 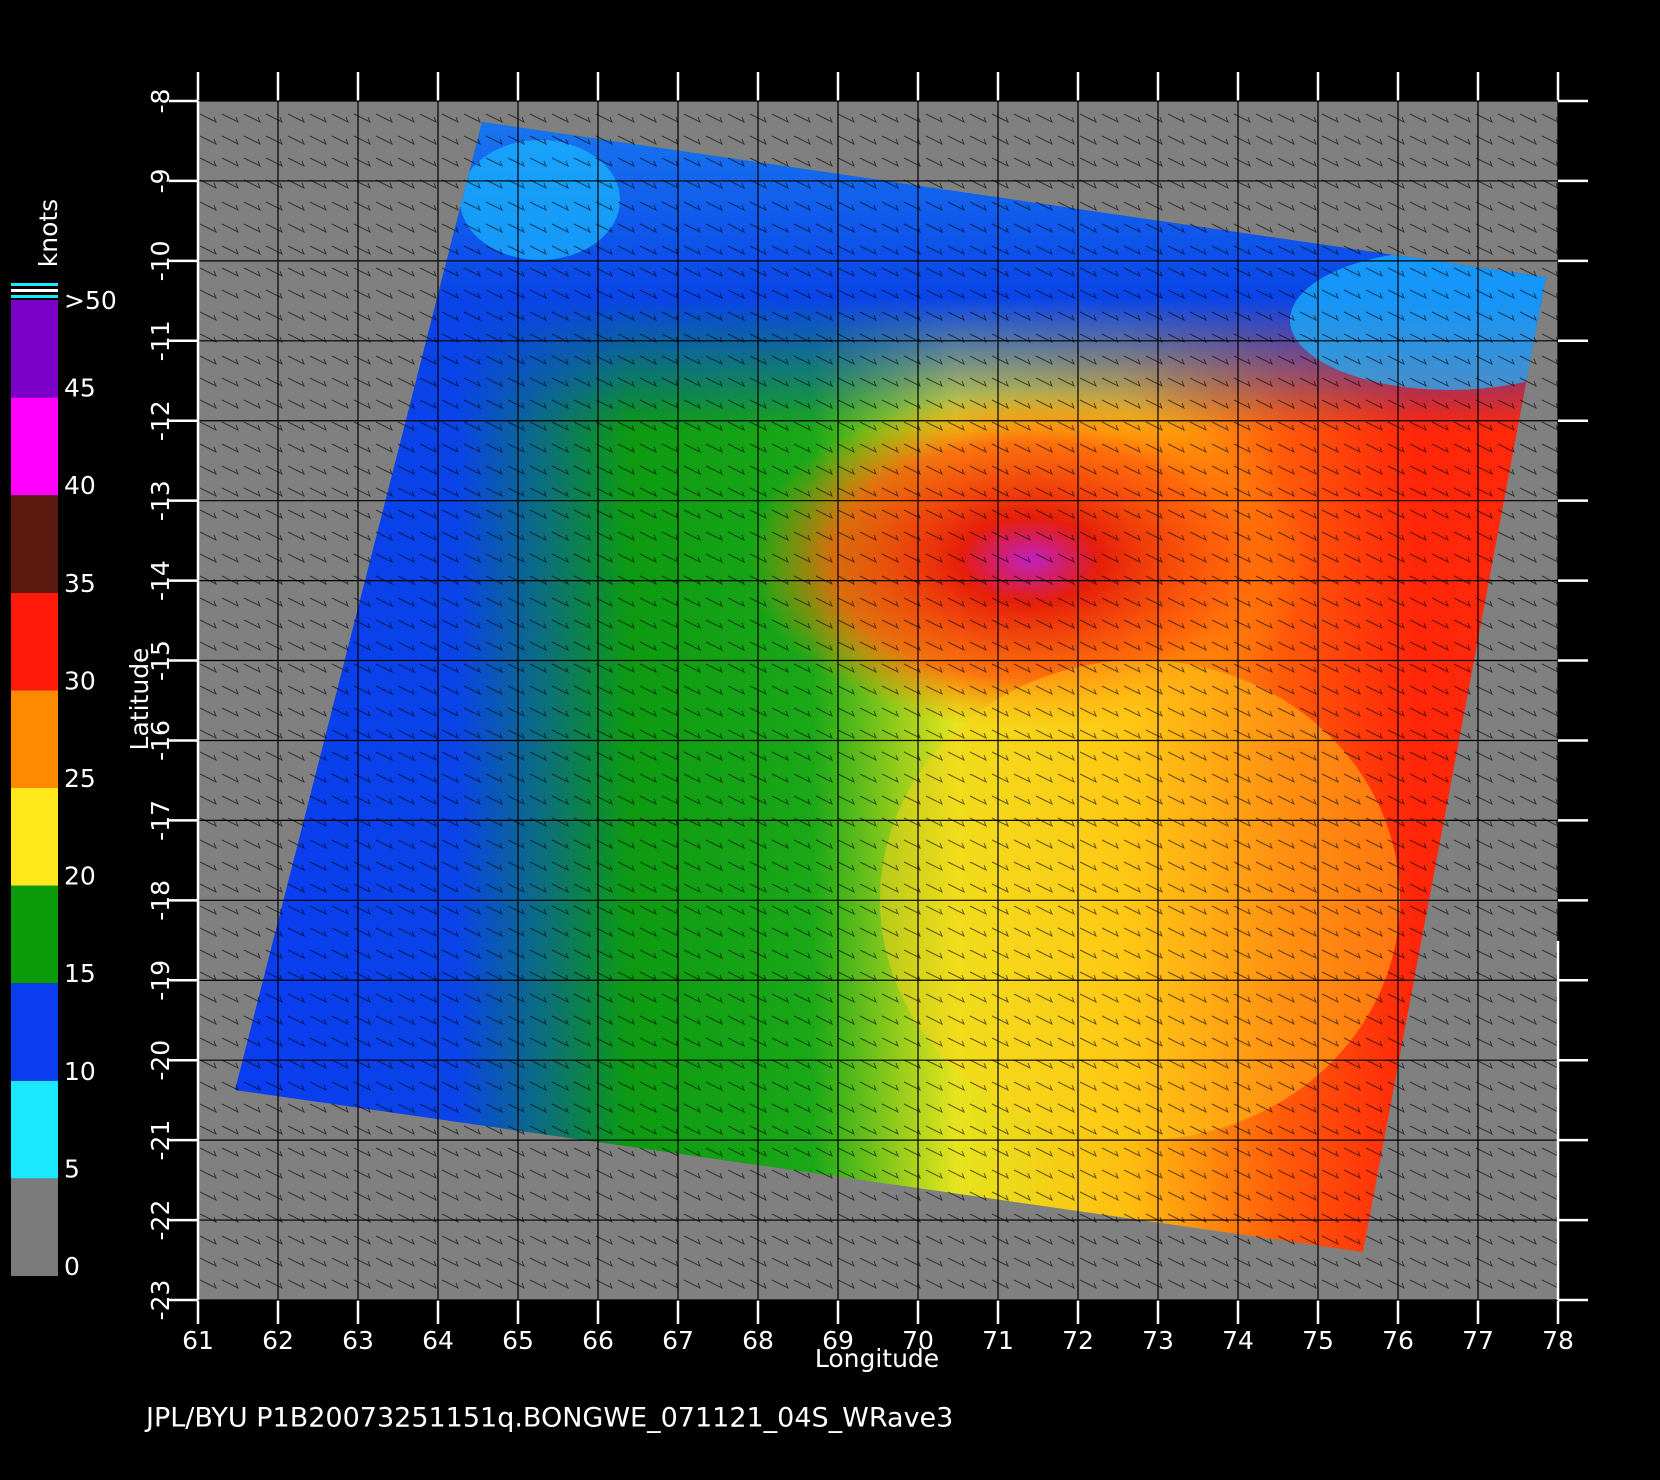 I want to click on colorbar: 0 5 10 15 20 25 30 35 40 >50 45, so click(x=64, y=783).